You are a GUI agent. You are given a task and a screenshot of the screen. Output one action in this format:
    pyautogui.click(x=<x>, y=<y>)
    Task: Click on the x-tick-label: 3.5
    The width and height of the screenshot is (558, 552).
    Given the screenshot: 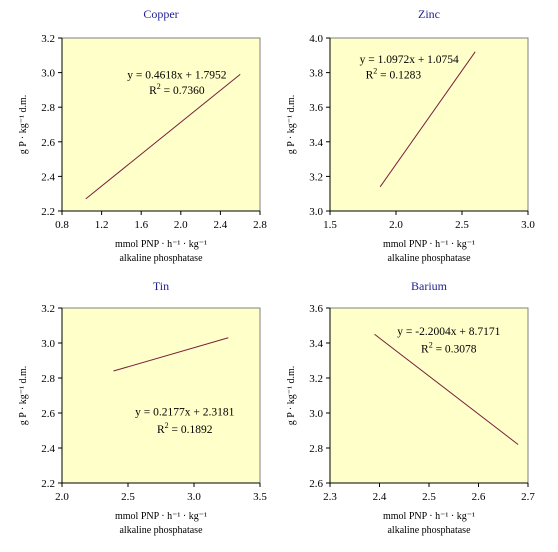 What is the action you would take?
    pyautogui.click(x=260, y=497)
    